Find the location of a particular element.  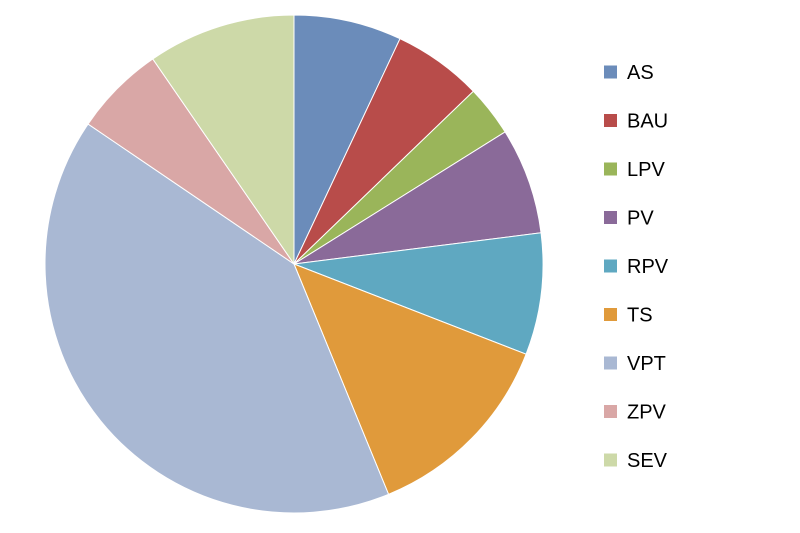

legend-label-bau: BAU is located at coordinates (647, 122).